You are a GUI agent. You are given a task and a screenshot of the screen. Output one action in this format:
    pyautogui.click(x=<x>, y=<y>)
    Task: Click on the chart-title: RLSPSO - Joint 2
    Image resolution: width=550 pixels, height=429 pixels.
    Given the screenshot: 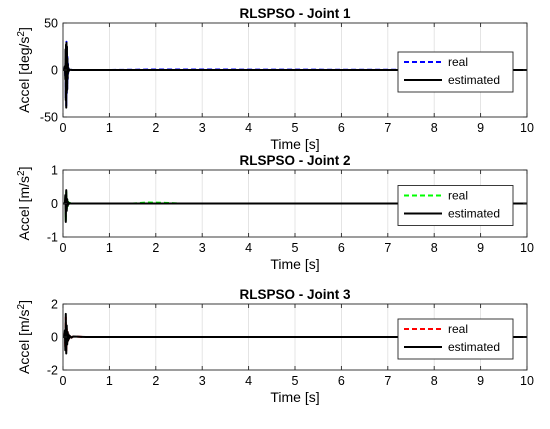 What is the action you would take?
    pyautogui.click(x=294, y=160)
    